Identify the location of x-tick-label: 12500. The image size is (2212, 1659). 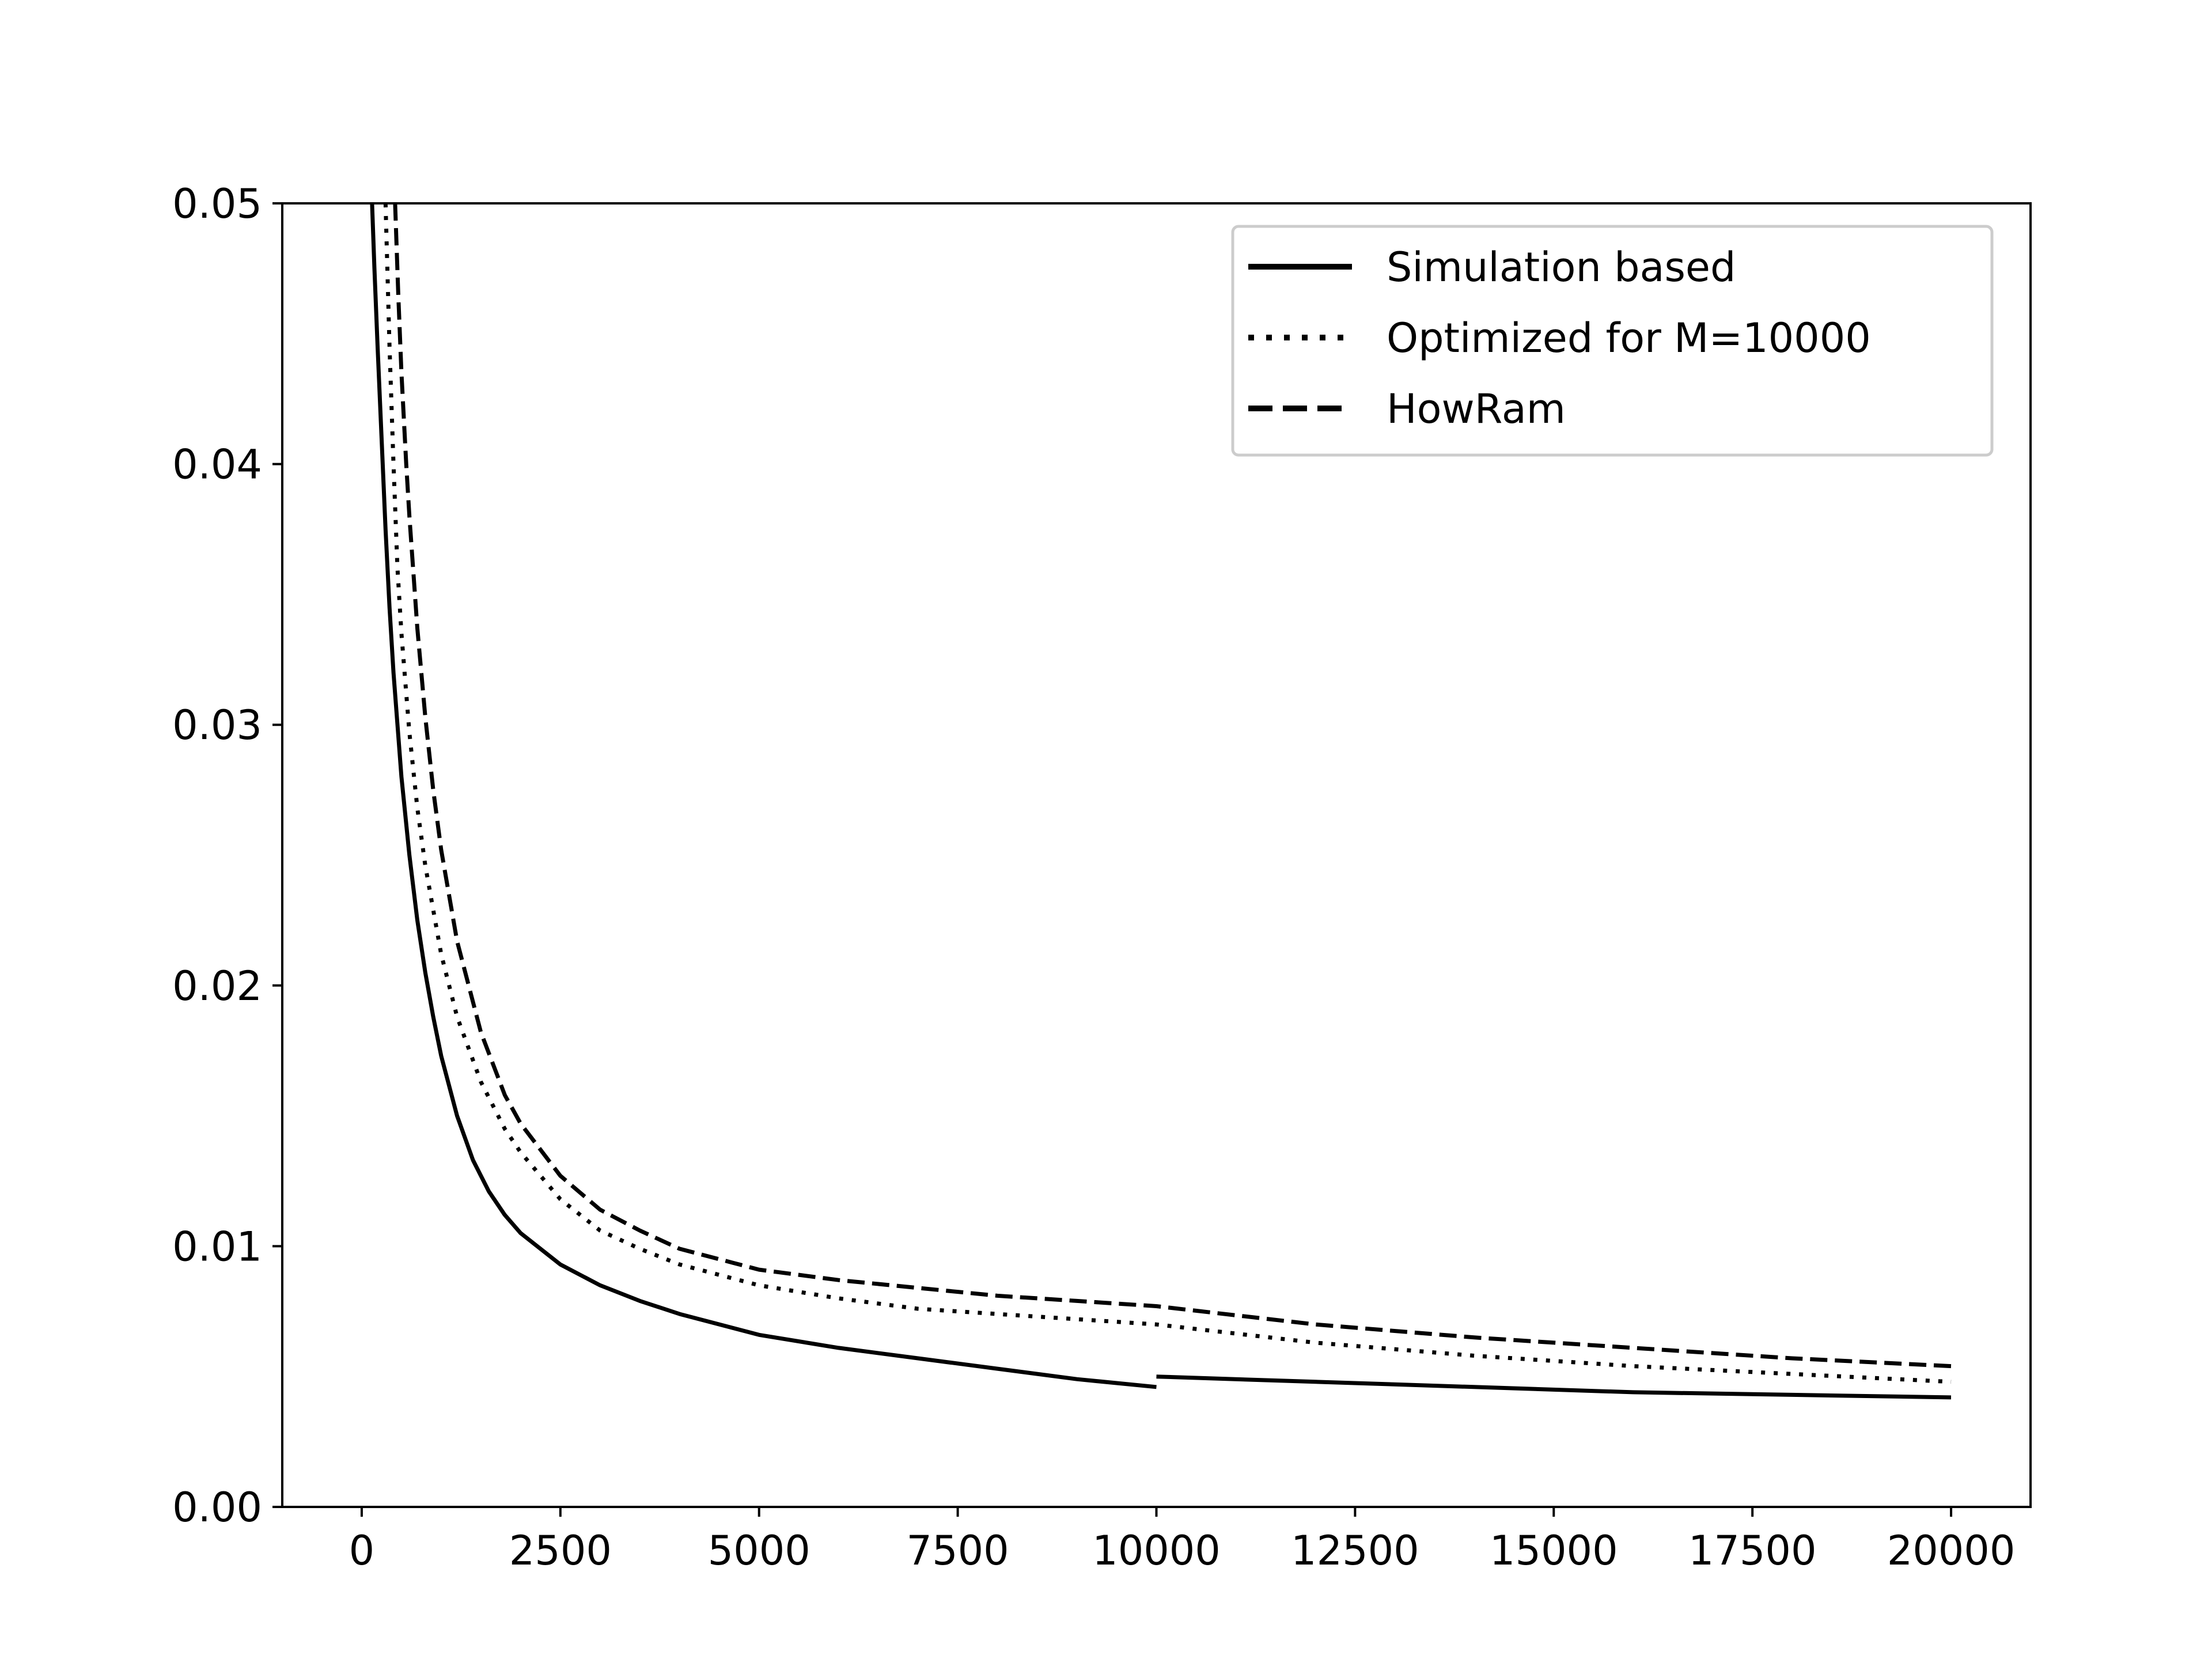
(1355, 1550).